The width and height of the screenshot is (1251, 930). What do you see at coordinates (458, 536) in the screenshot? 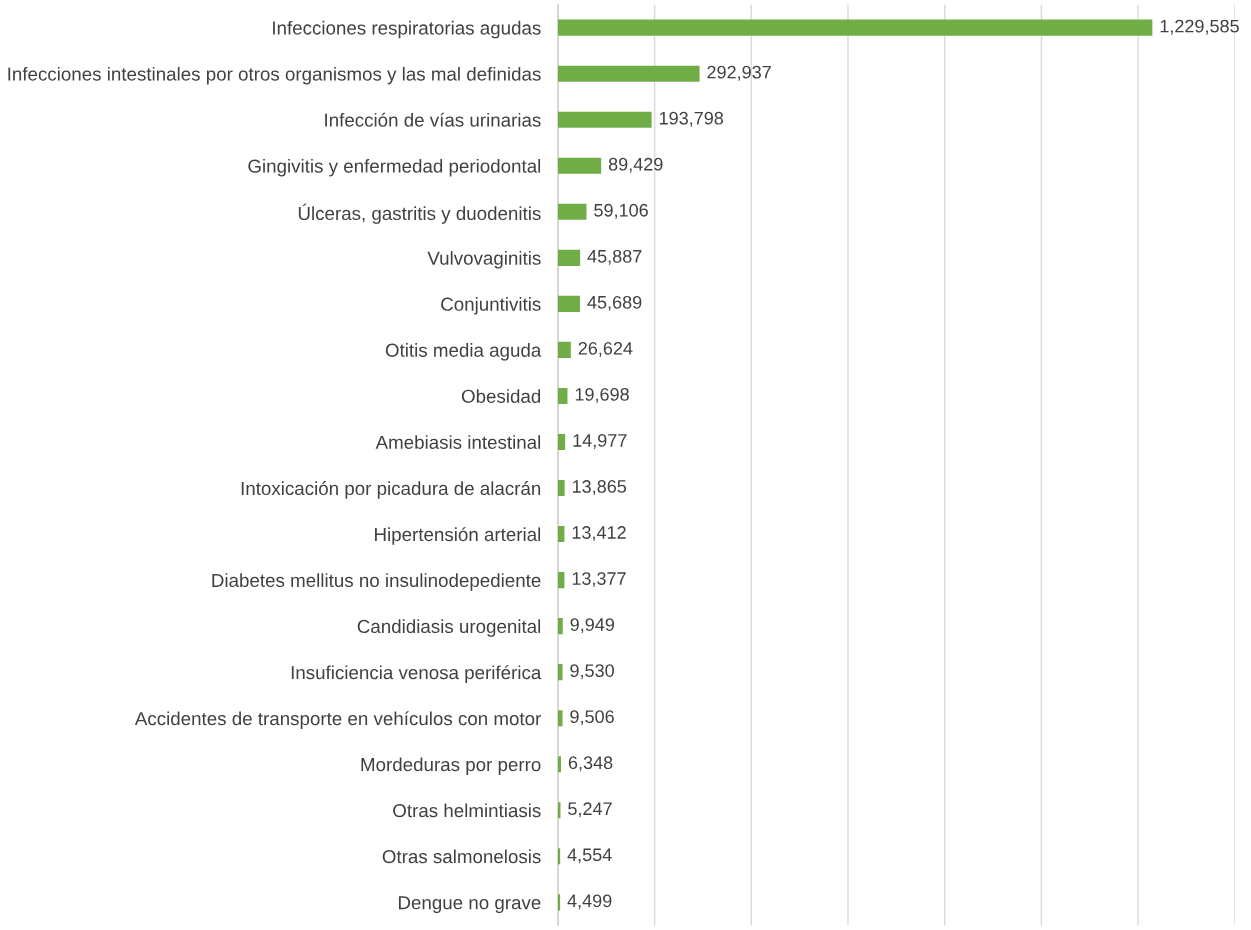
I see `y-tick-label: Hipertensión arterial` at bounding box center [458, 536].